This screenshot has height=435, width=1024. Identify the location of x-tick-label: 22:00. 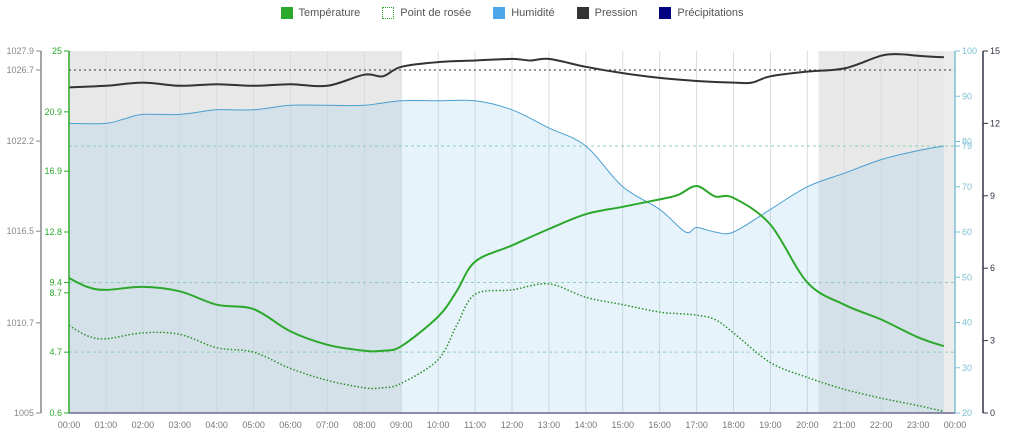
(881, 425).